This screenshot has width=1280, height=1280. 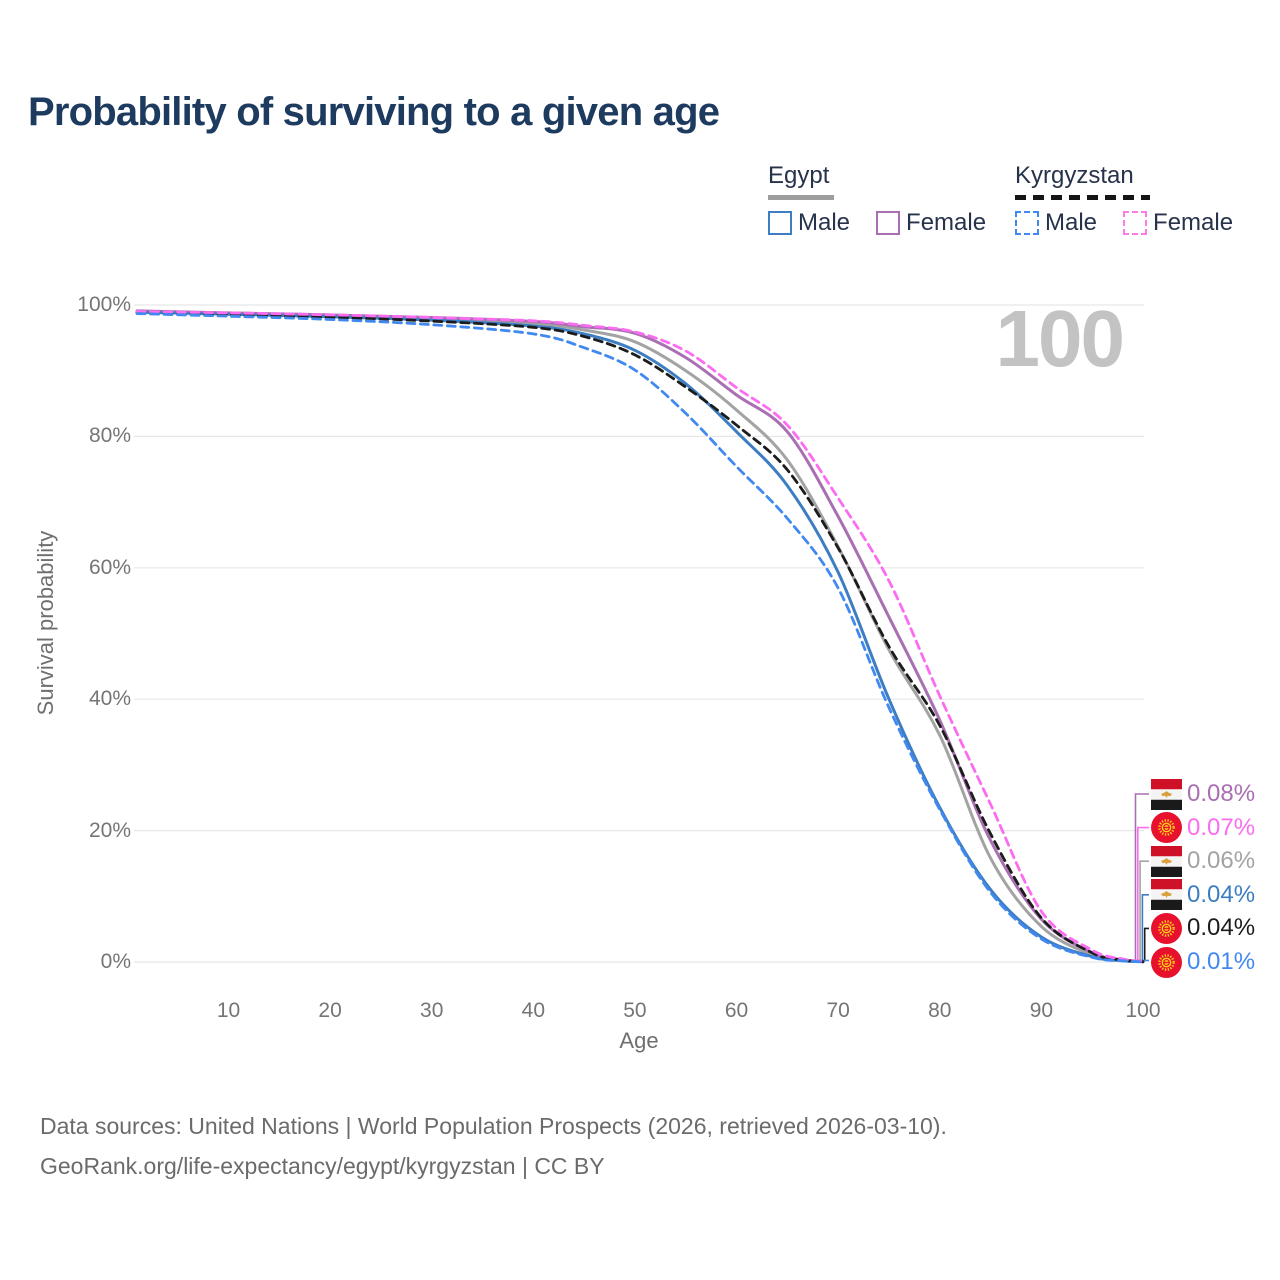 I want to click on end-label-row-kyrgyzstan-both: 0.04%, so click(x=1203, y=928).